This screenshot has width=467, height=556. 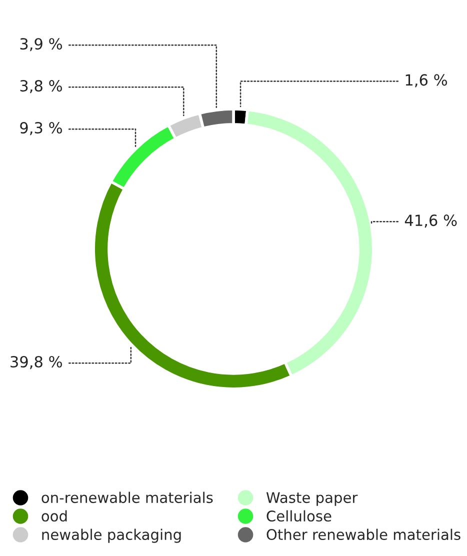 What do you see at coordinates (430, 221) in the screenshot?
I see `data-label: 41,6 %` at bounding box center [430, 221].